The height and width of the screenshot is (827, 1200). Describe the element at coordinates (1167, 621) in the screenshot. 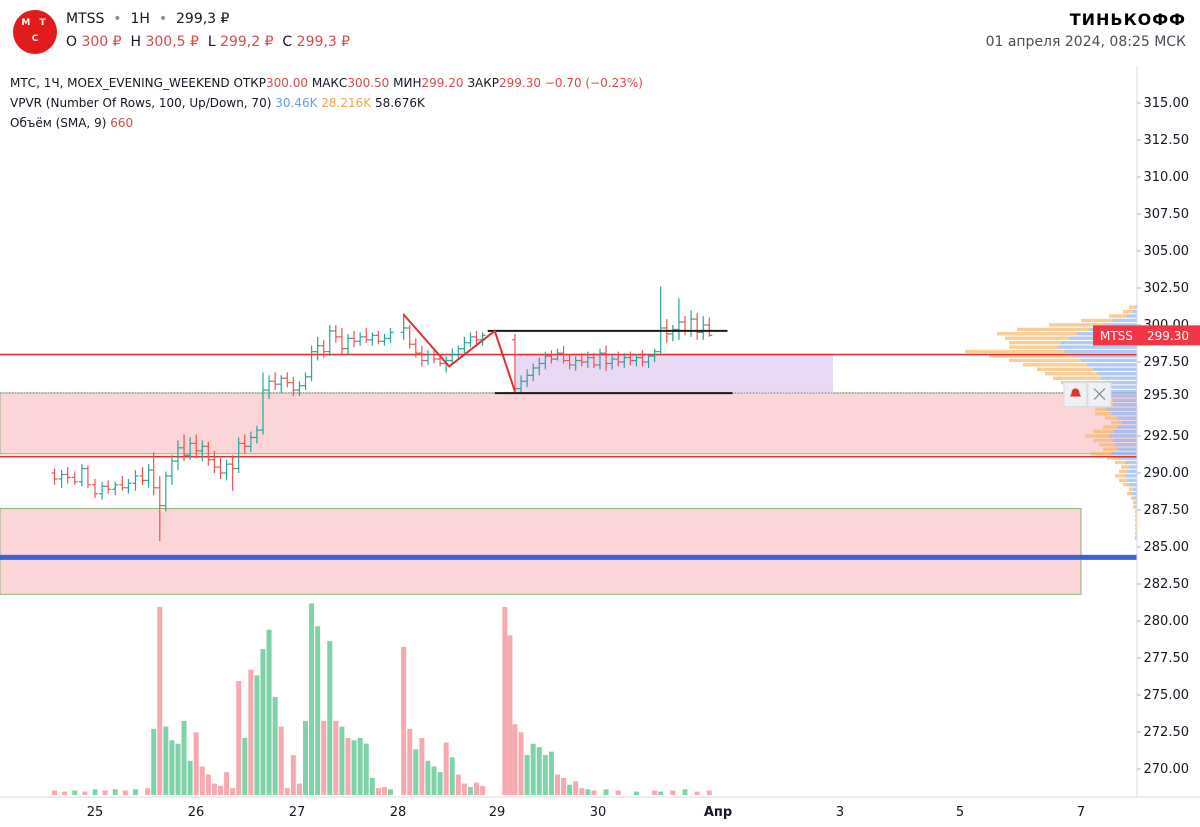

I see `price-tick-label: 280.00` at that location.